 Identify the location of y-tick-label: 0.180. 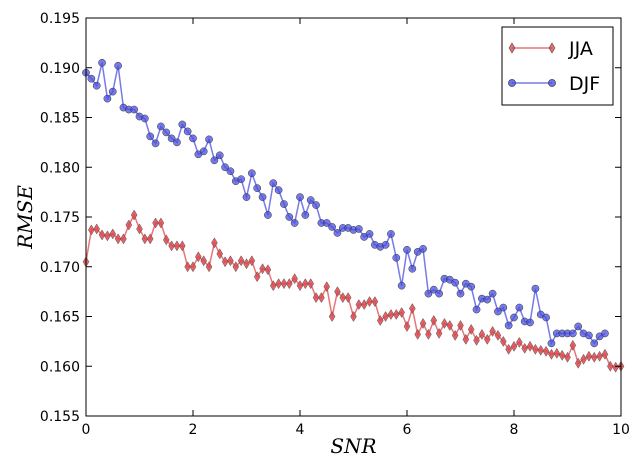
(60, 168).